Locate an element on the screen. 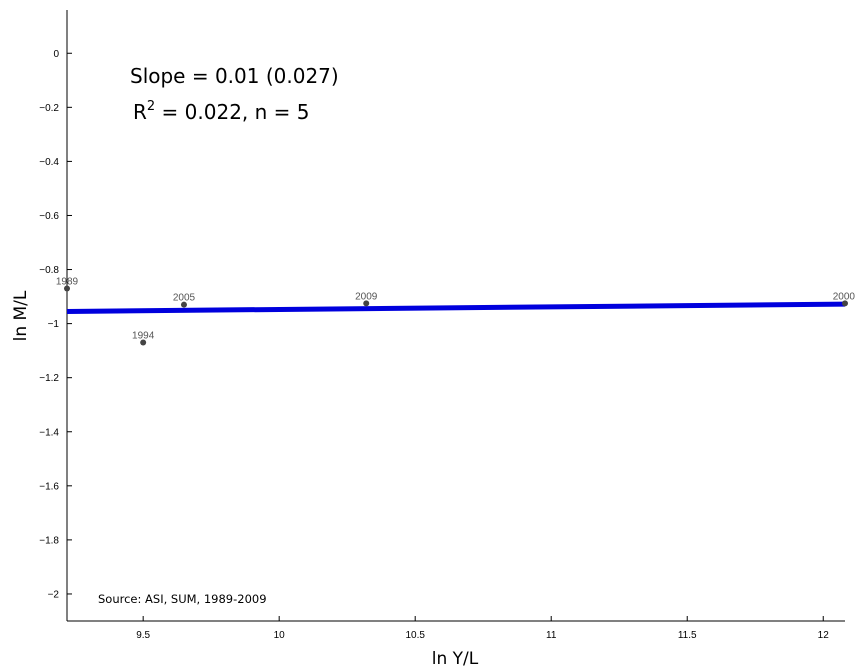 The width and height of the screenshot is (857, 670). y-axis-title: ln M/L is located at coordinates (21, 315).